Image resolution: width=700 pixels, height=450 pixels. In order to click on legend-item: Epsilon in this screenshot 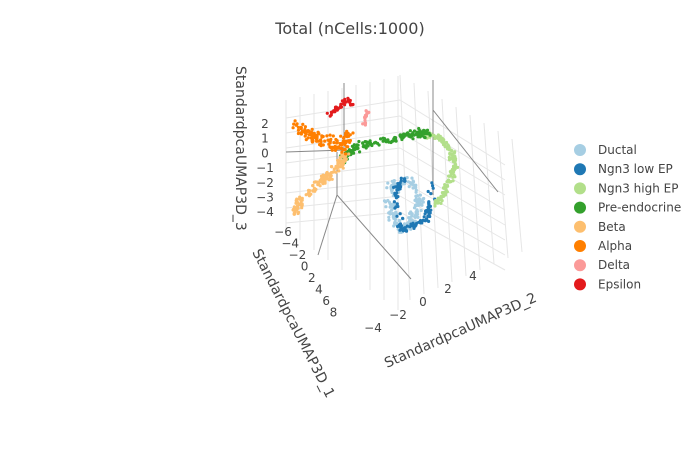, I will do `click(607, 284)`.